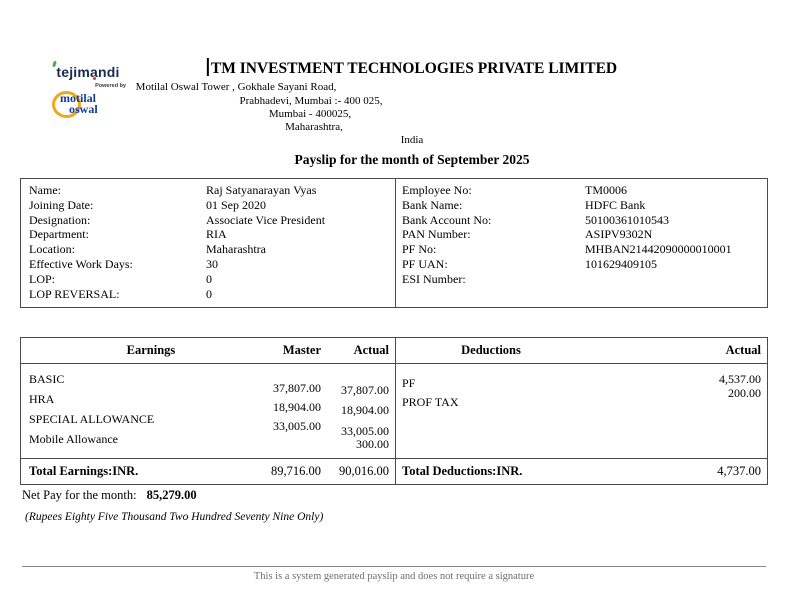 The height and width of the screenshot is (597, 788). What do you see at coordinates (177, 249) in the screenshot?
I see `info-row: Location: Maharashtra` at bounding box center [177, 249].